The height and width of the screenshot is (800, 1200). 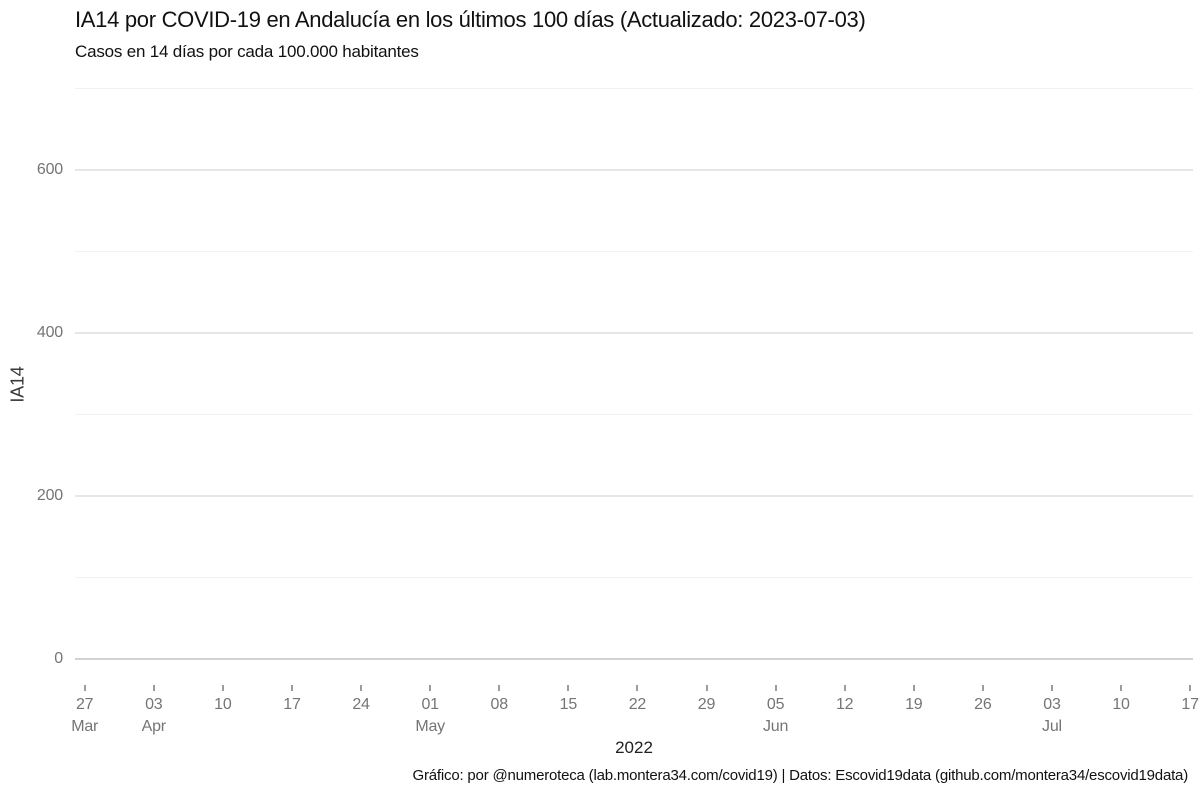 I want to click on x-tick-day-label: 15, so click(x=568, y=704).